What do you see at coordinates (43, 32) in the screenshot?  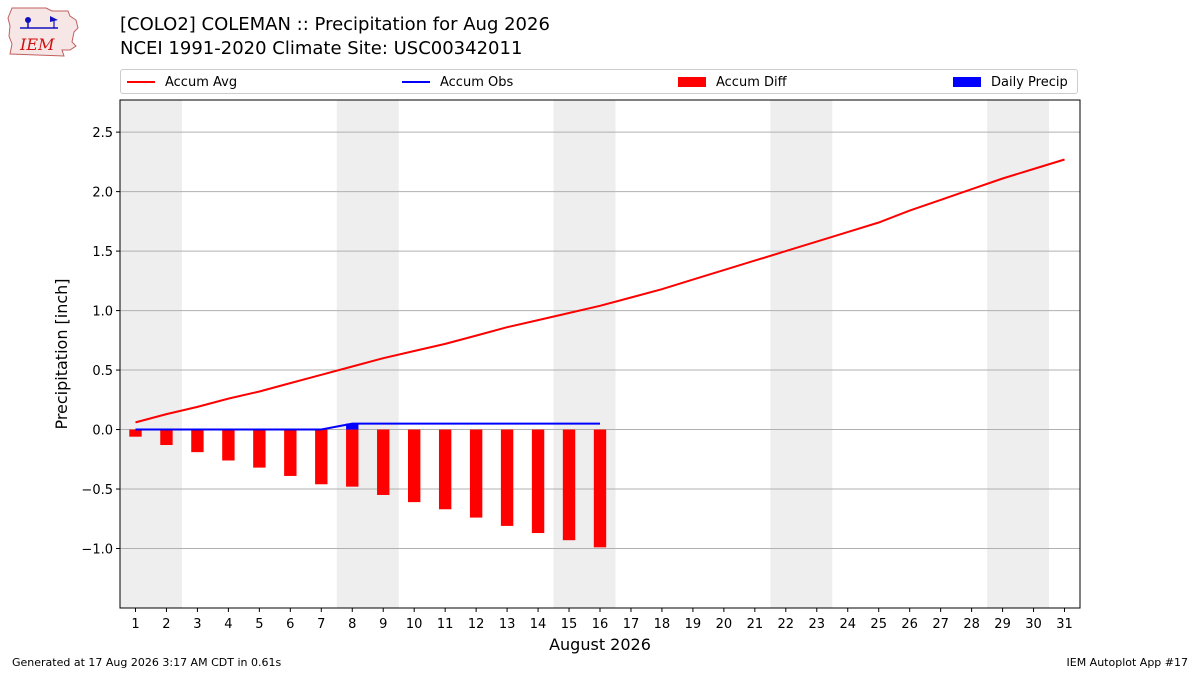 I see `iem-logo: IEM` at bounding box center [43, 32].